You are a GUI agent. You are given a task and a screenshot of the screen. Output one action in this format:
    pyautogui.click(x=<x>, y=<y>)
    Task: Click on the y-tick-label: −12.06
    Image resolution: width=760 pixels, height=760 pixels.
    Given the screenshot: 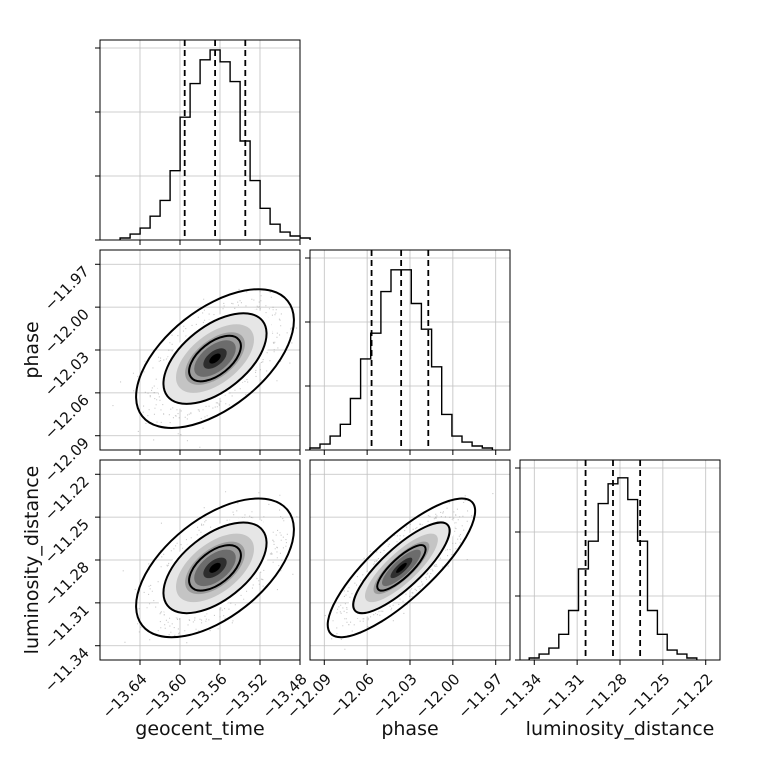 What is the action you would take?
    pyautogui.click(x=67, y=417)
    